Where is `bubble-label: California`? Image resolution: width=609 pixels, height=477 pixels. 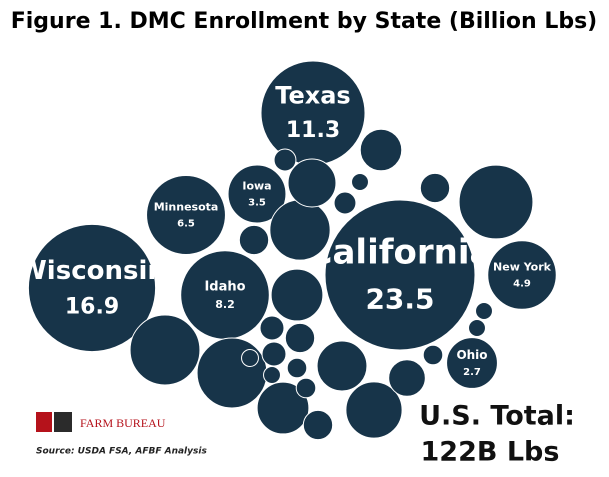 bubble-label: California is located at coordinates (400, 253).